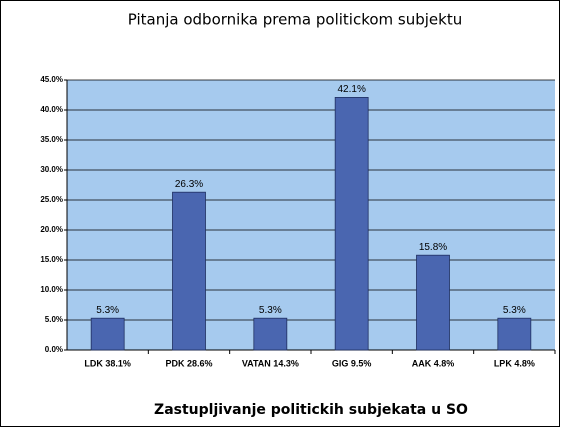 The width and height of the screenshot is (561, 428). What do you see at coordinates (311, 410) in the screenshot?
I see `x-axis-label: Zastupljivanje politickih subjekata u SO` at bounding box center [311, 410].